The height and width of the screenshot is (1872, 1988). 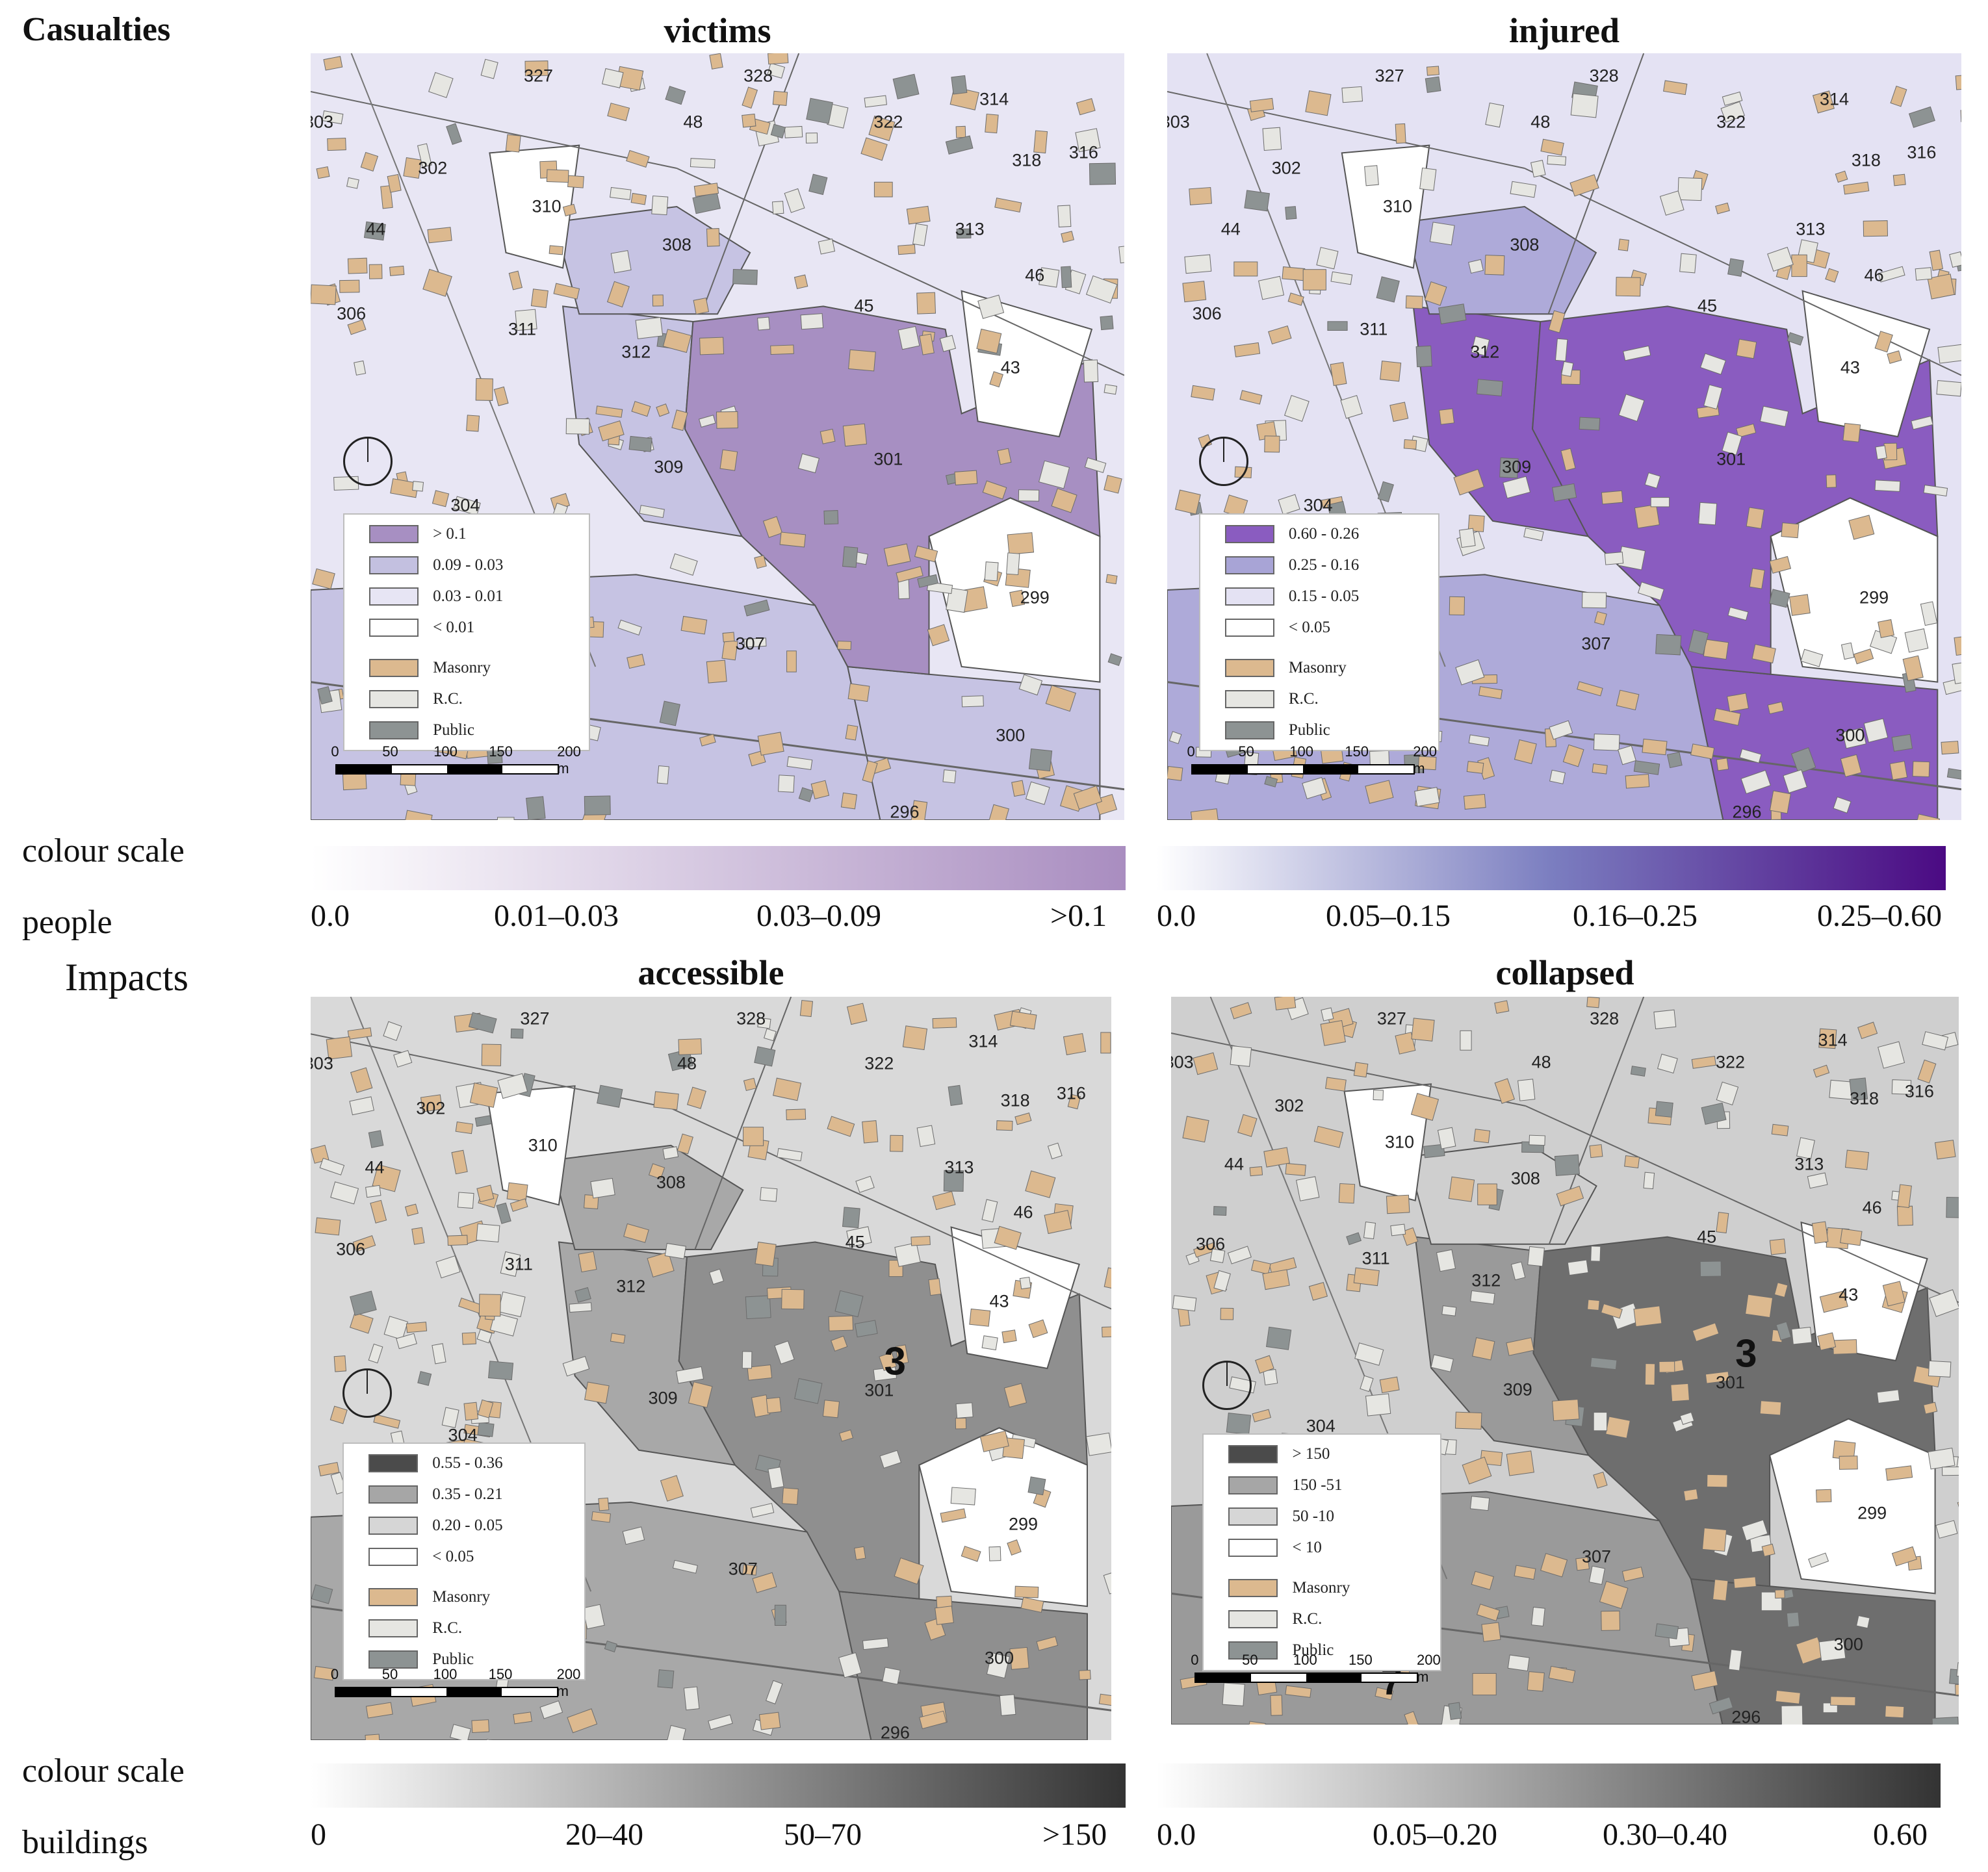 I want to click on colour-scale-bar-injured, so click(x=1551, y=868).